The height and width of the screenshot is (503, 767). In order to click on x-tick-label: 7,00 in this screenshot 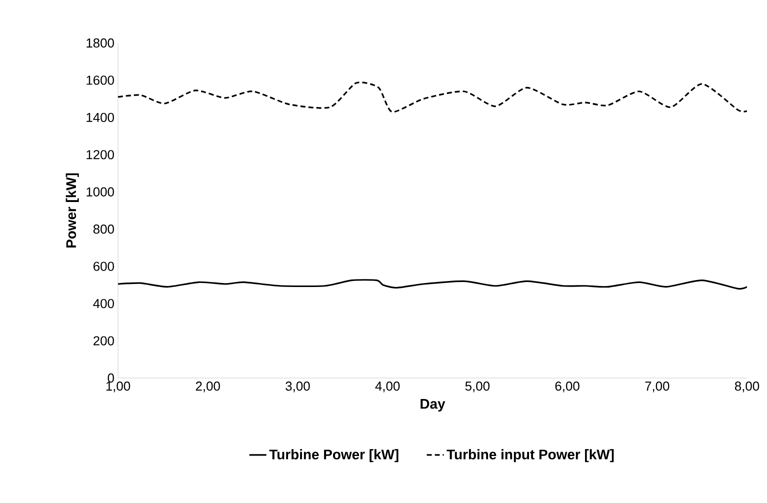, I will do `click(657, 387)`.